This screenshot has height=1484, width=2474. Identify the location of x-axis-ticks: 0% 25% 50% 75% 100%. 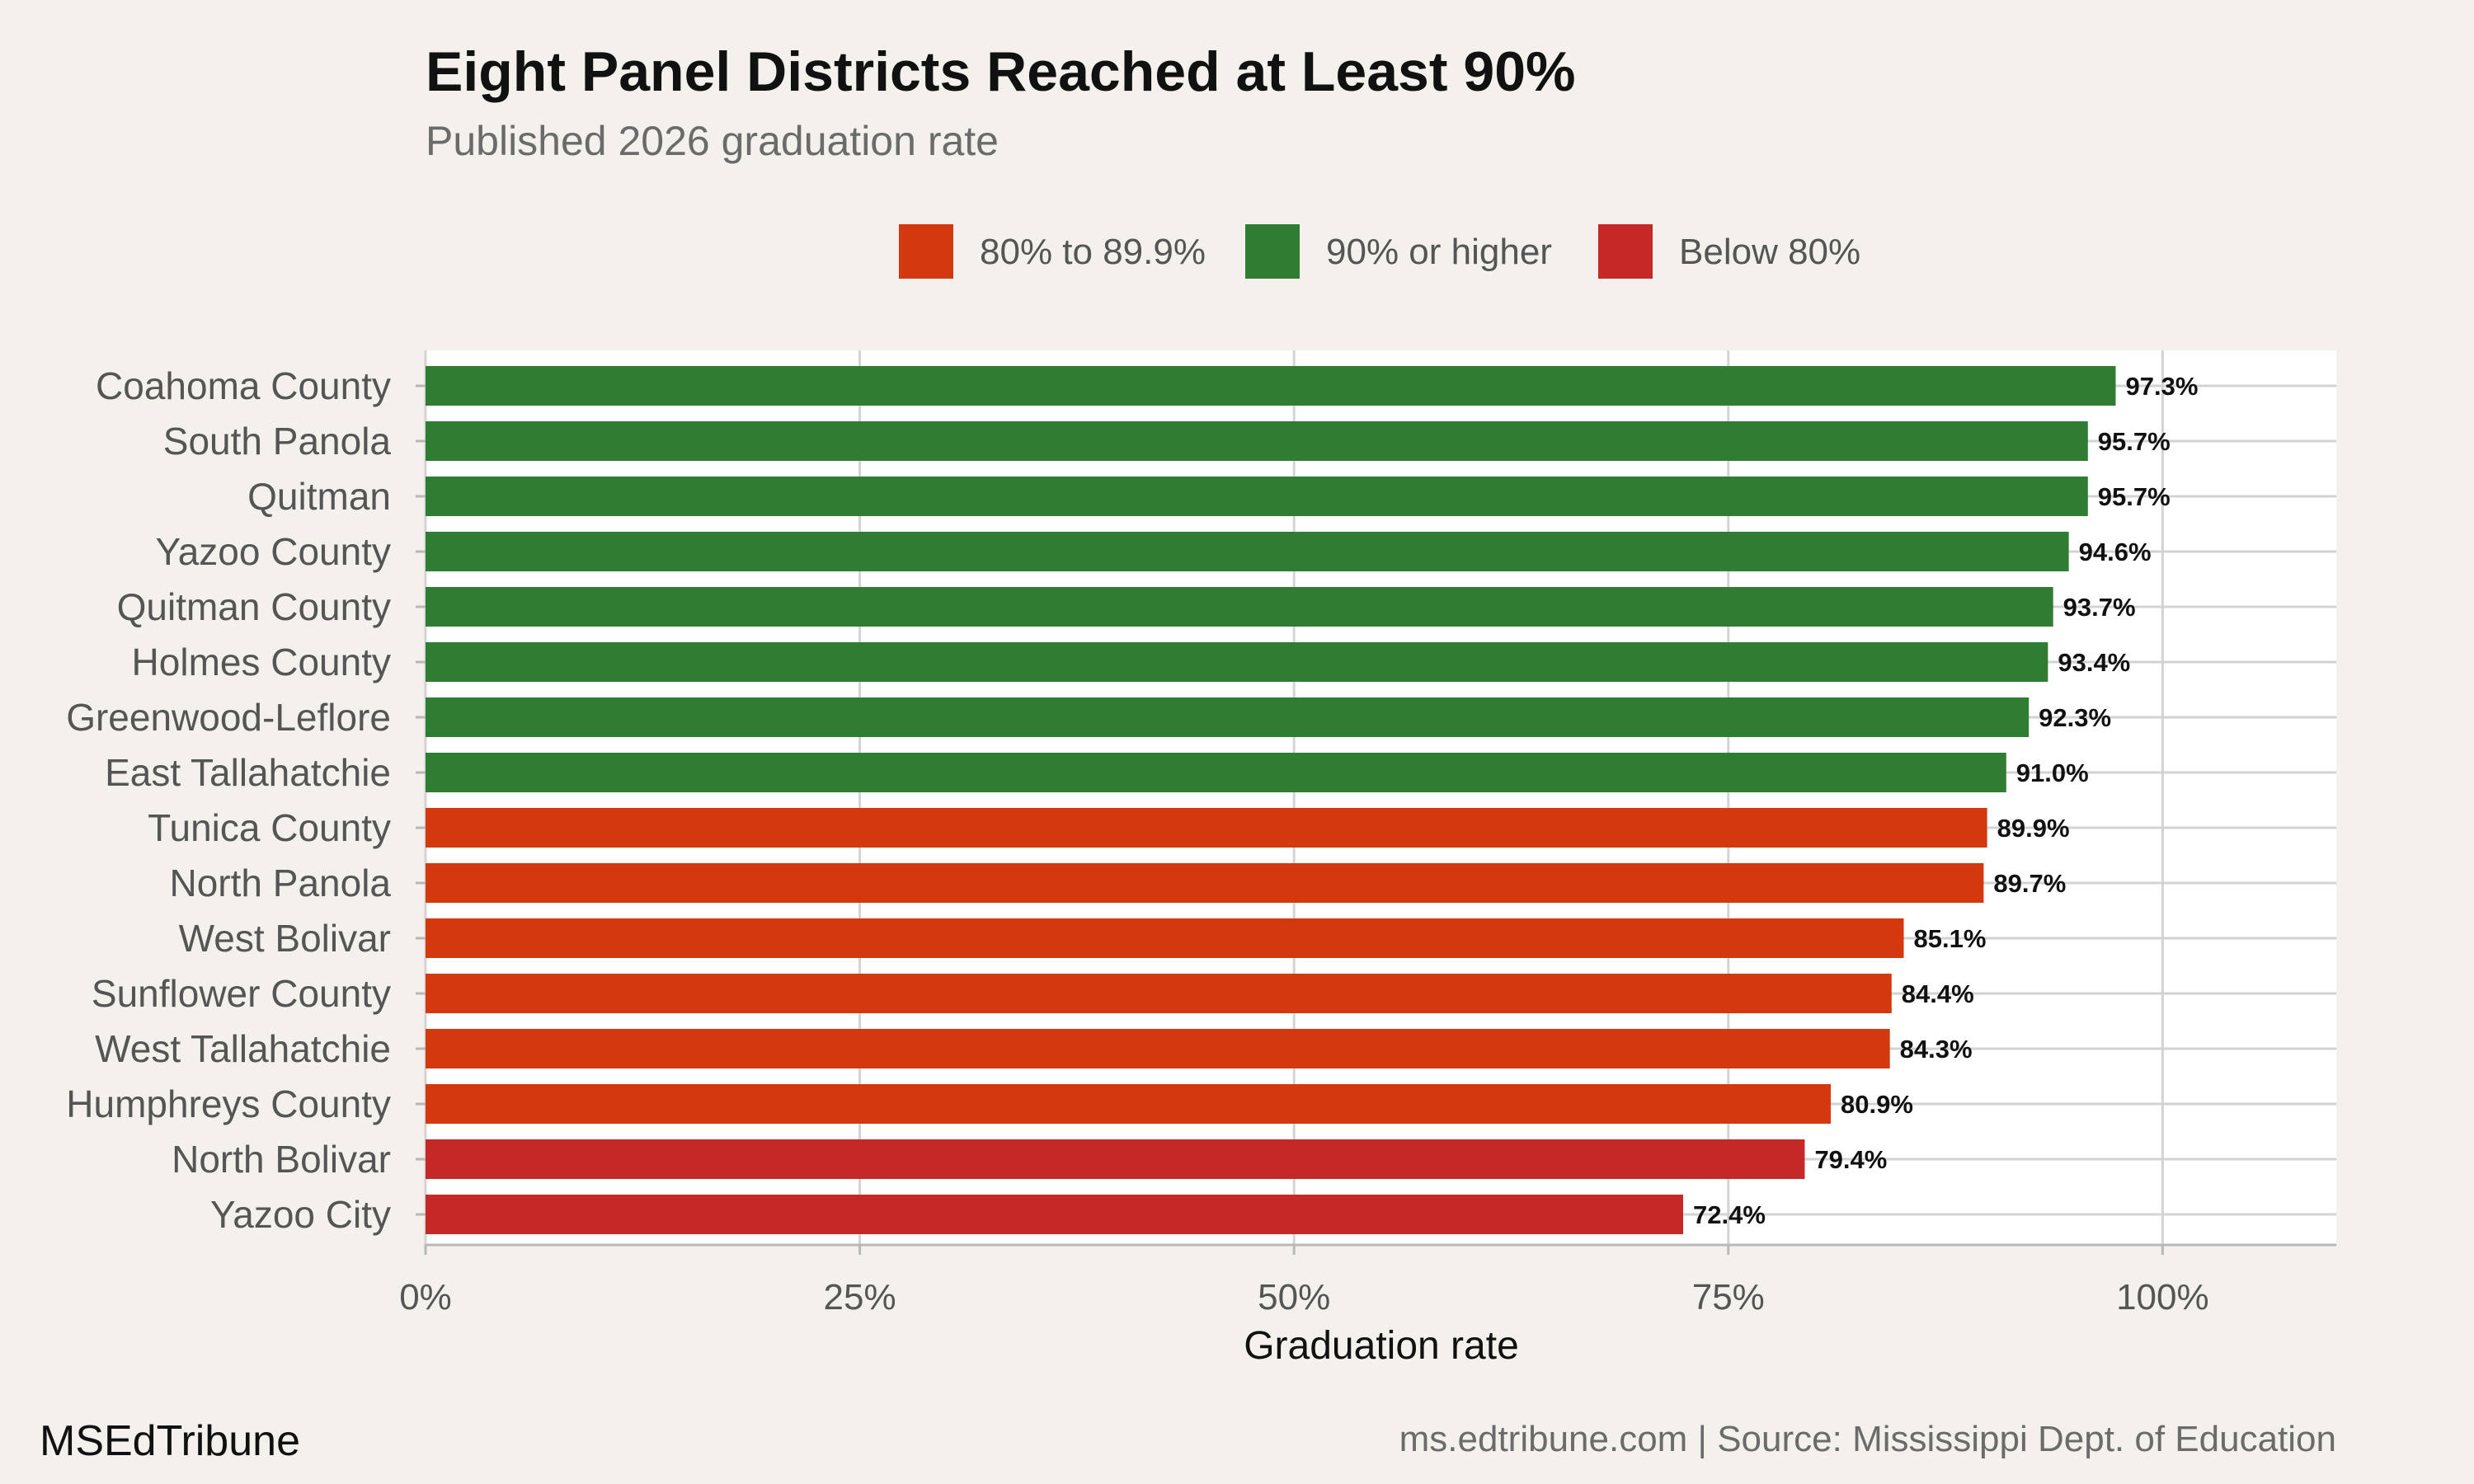
(1304, 1281).